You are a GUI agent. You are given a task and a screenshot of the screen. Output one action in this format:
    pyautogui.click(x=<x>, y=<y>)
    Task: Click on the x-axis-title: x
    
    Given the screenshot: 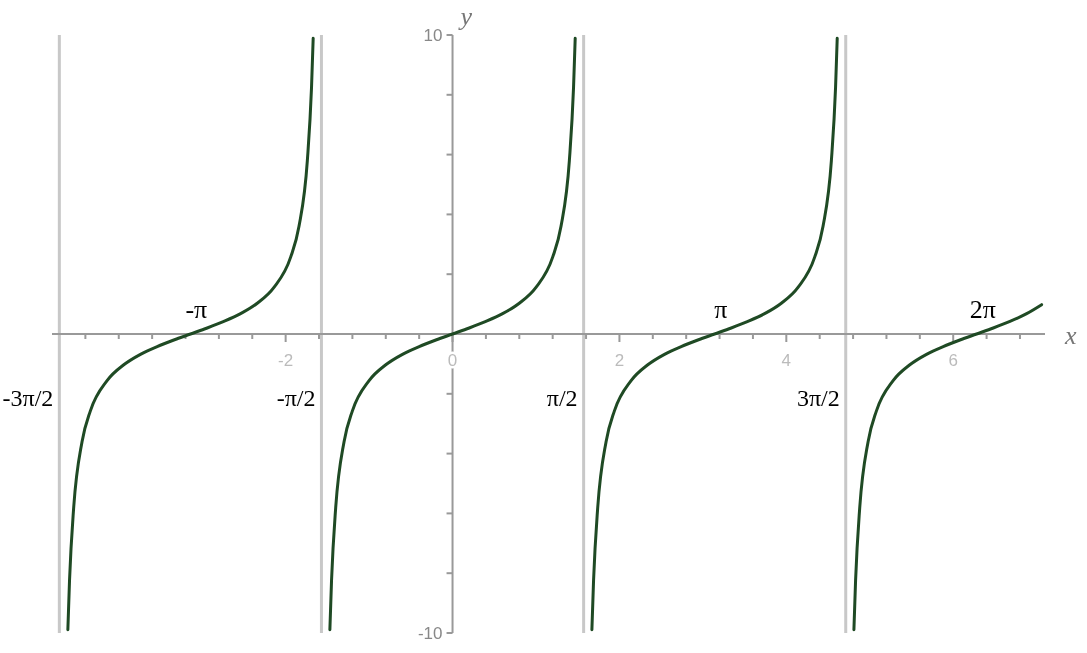 What is the action you would take?
    pyautogui.click(x=1070, y=335)
    